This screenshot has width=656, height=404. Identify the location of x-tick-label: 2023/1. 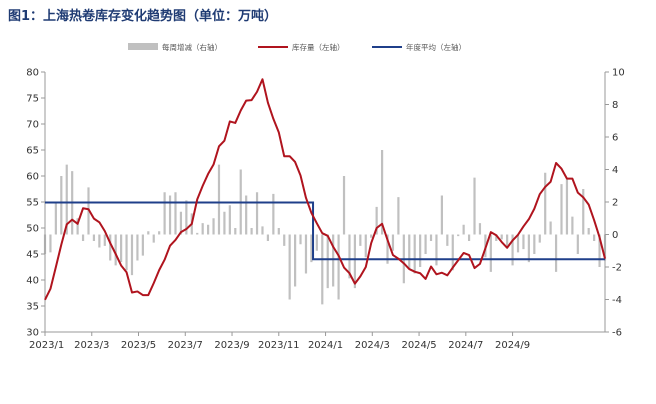
(46, 345).